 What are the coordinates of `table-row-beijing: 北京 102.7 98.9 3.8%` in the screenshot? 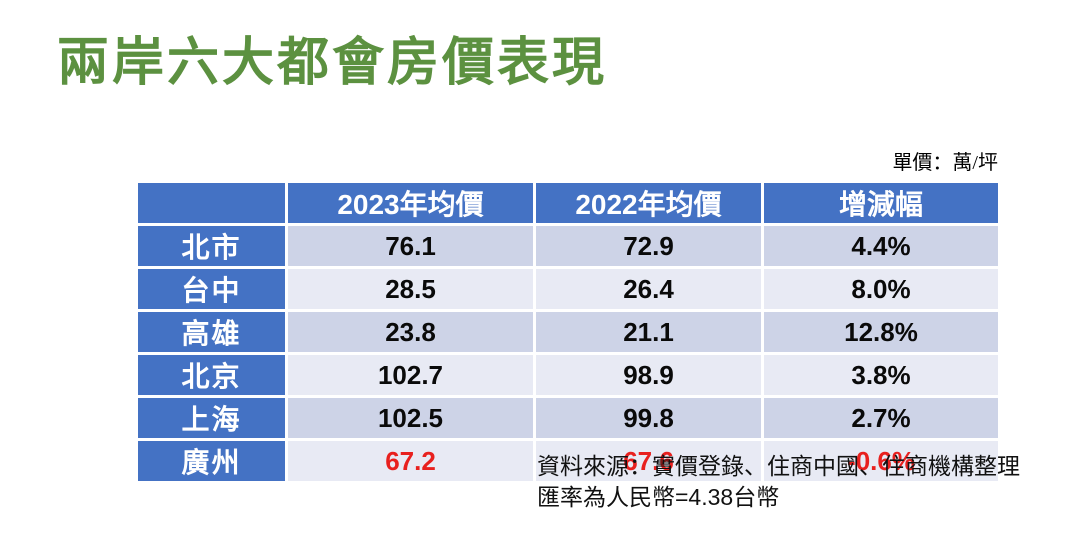 It's located at (568, 375).